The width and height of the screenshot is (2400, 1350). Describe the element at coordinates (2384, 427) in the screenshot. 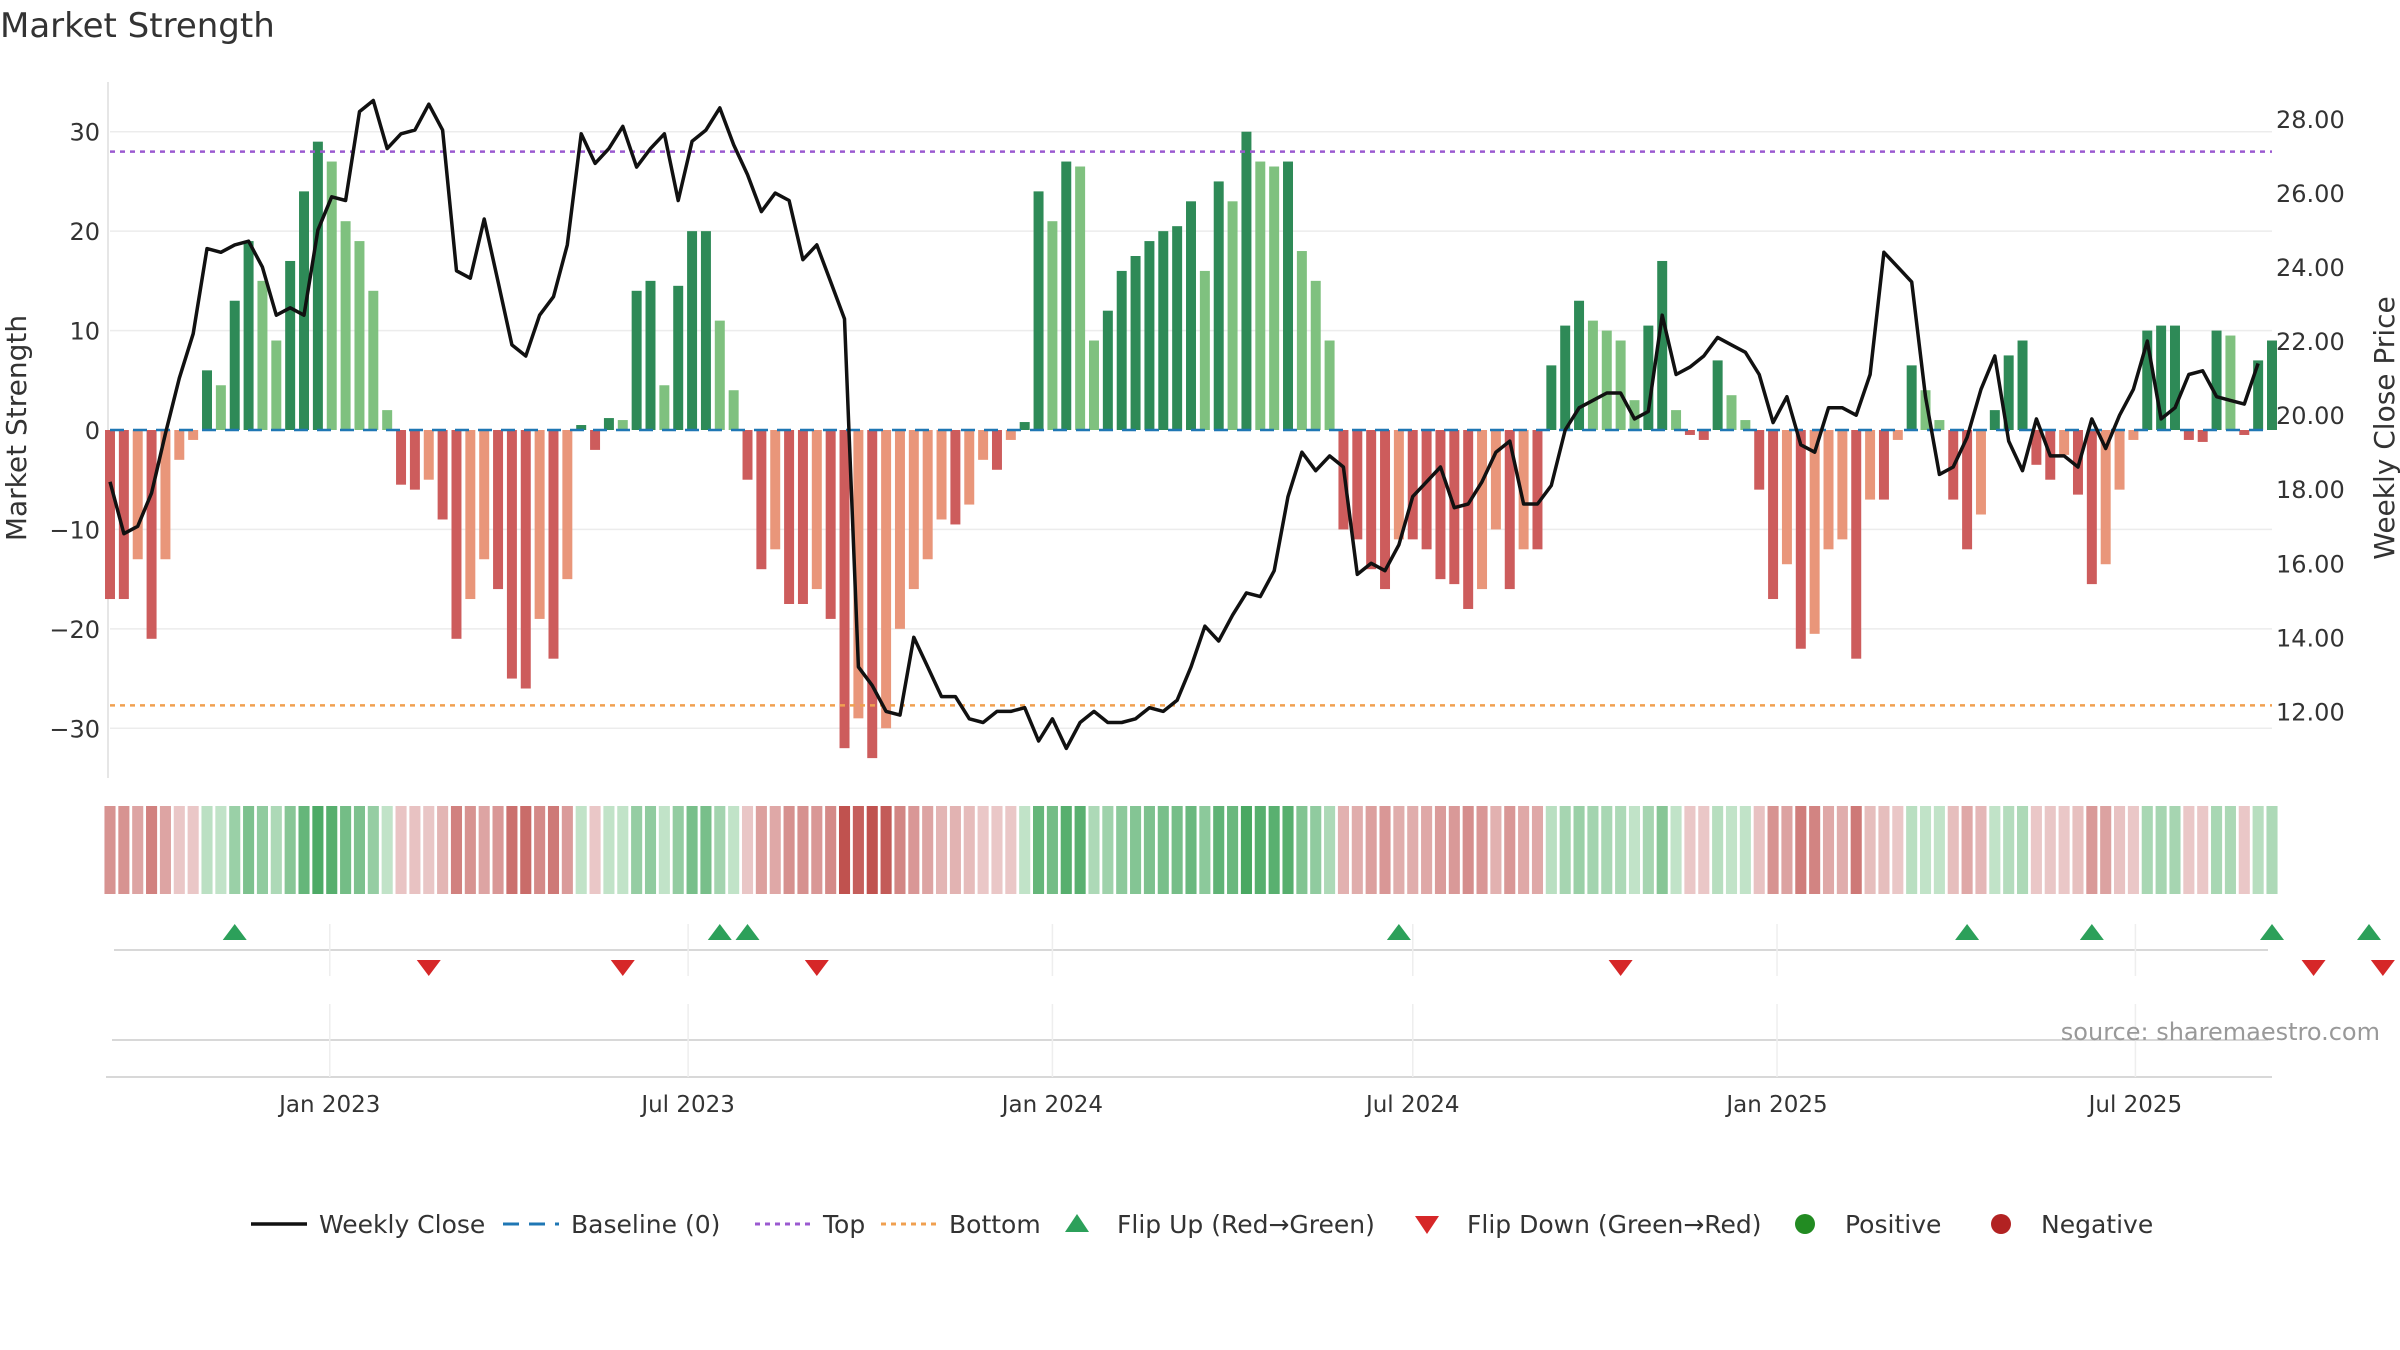

I see `right-axis-label: Weekly Close Price` at that location.